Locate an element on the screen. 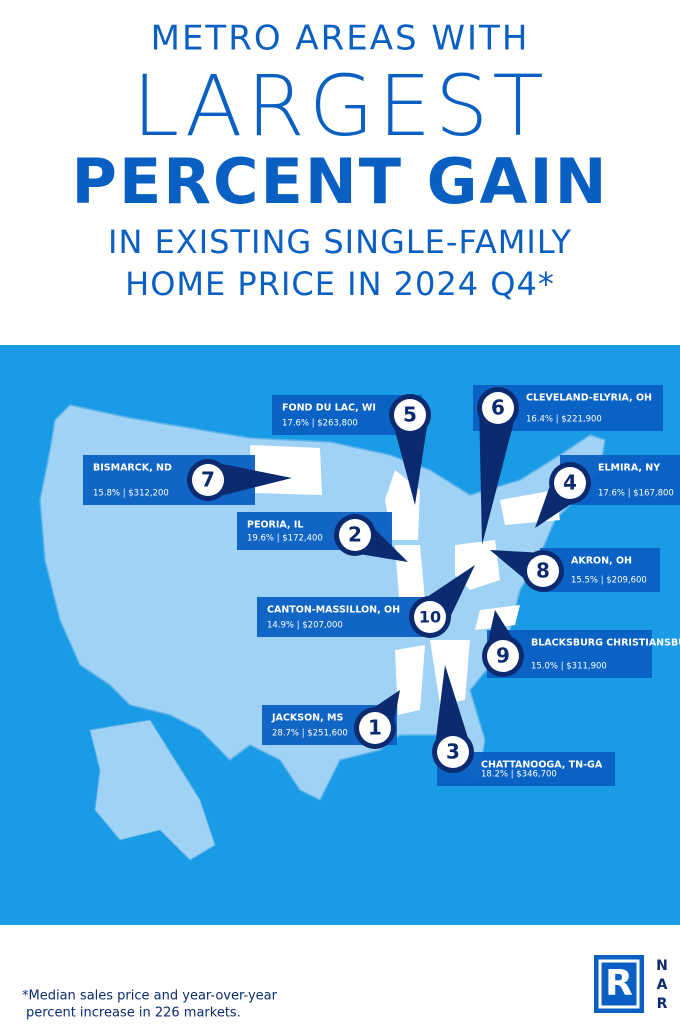  pin-rank: 6 is located at coordinates (498, 408).